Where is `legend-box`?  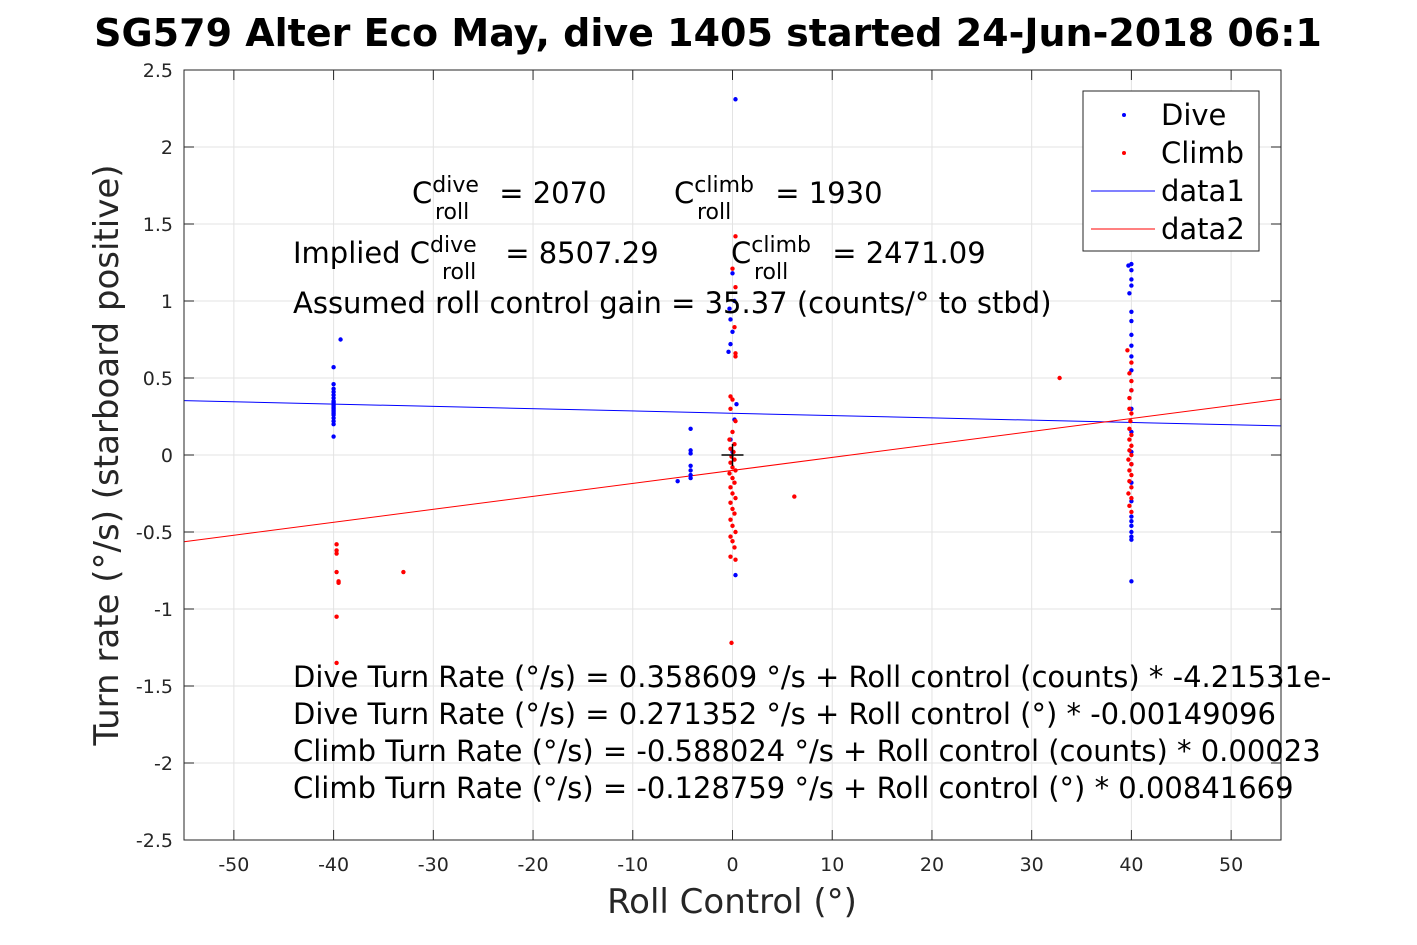
legend-box is located at coordinates (1171, 171).